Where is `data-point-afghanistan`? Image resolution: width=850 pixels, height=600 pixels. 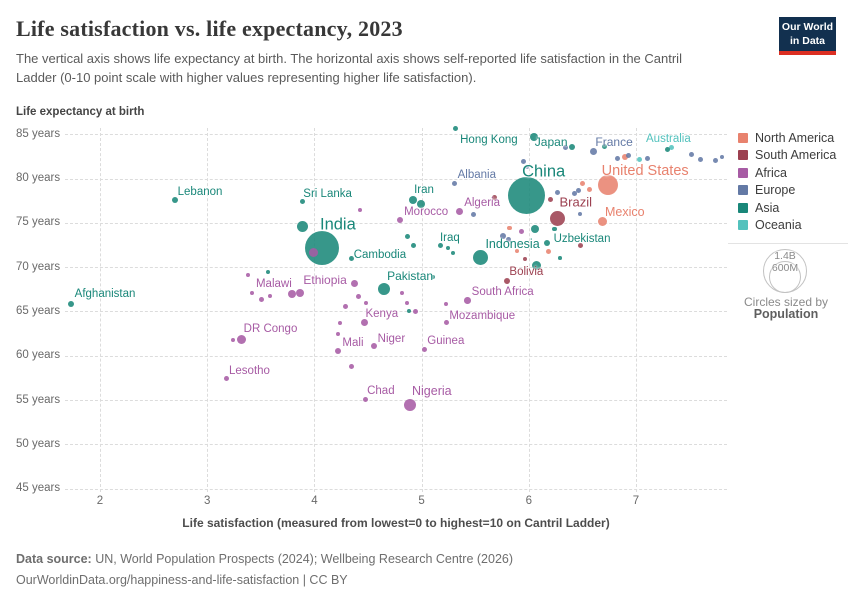
data-point-afghanistan is located at coordinates (71, 304).